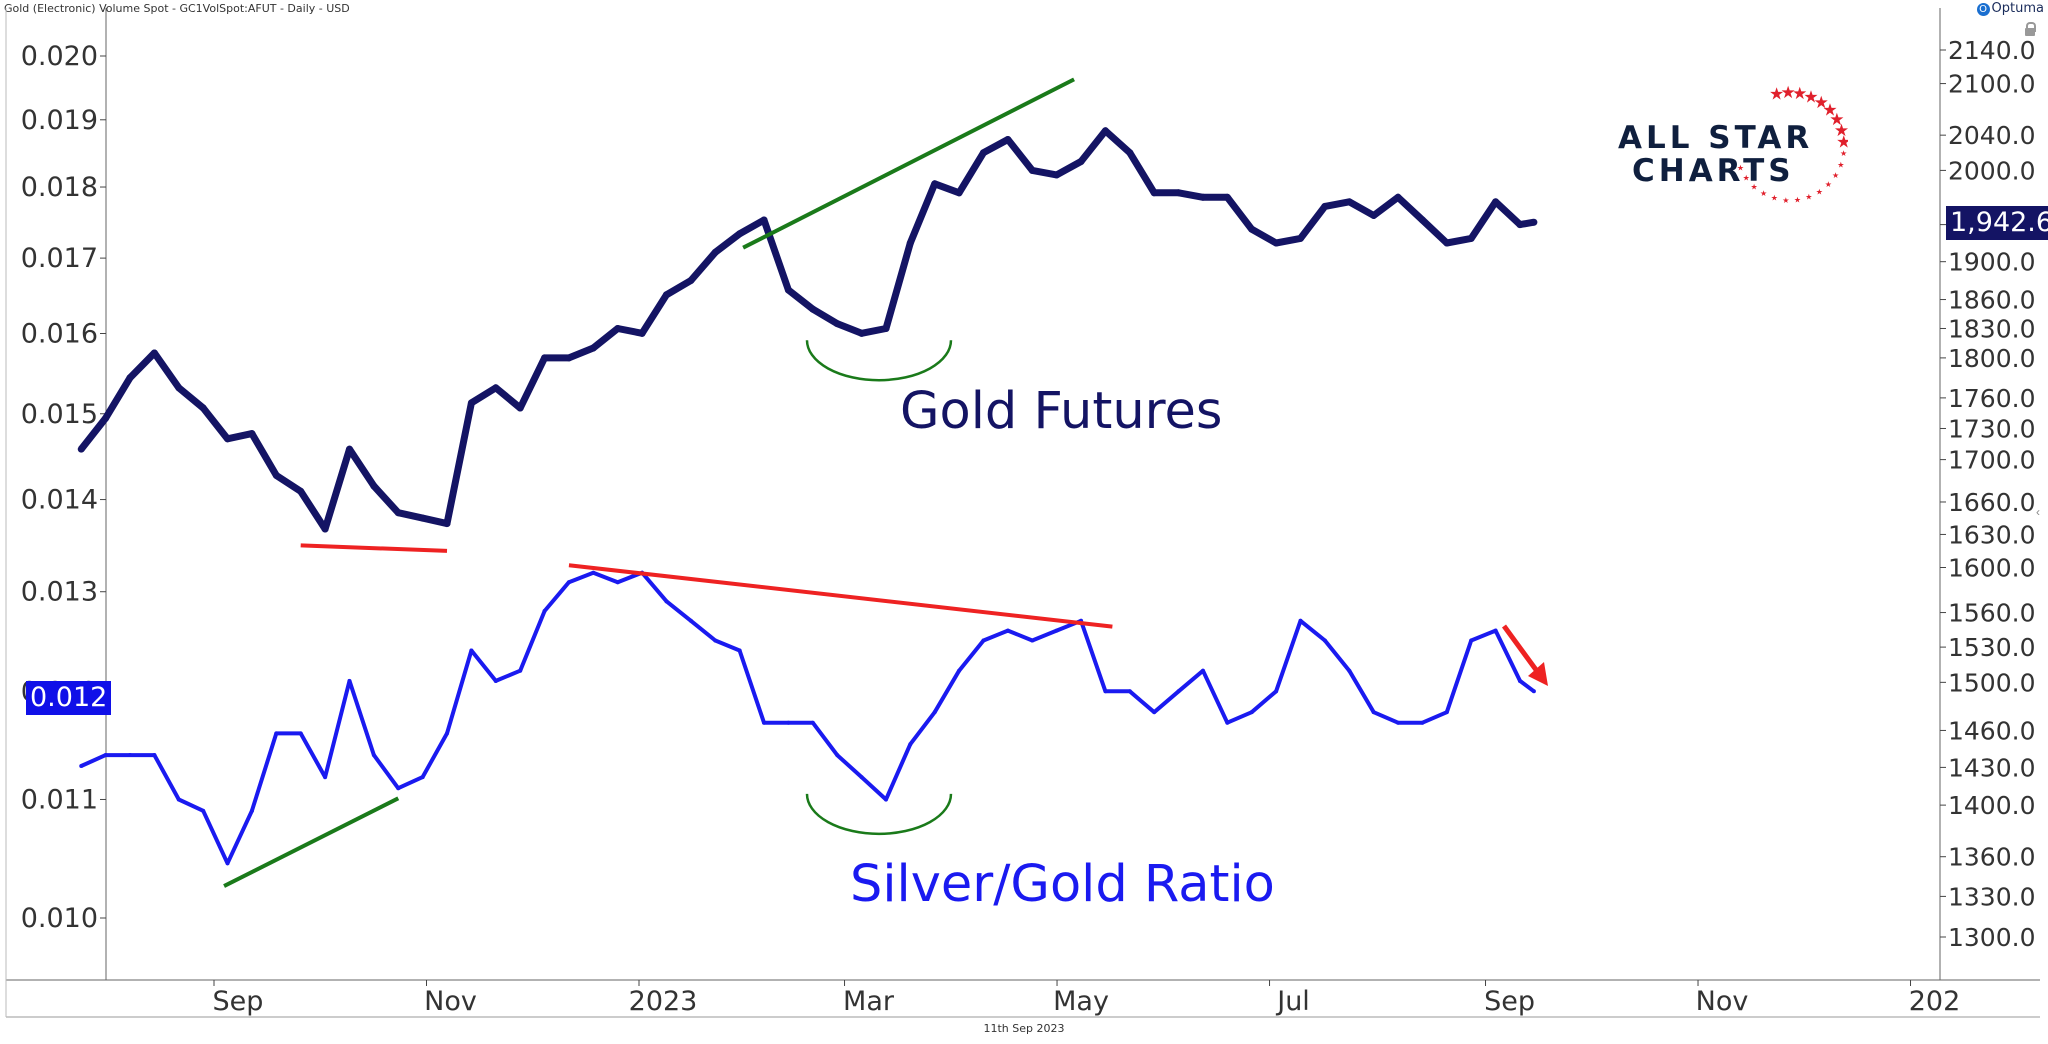 Image resolution: width=2048 pixels, height=1044 pixels. Describe the element at coordinates (59, 56) in the screenshot. I see `left-tick-label: 0.020` at that location.